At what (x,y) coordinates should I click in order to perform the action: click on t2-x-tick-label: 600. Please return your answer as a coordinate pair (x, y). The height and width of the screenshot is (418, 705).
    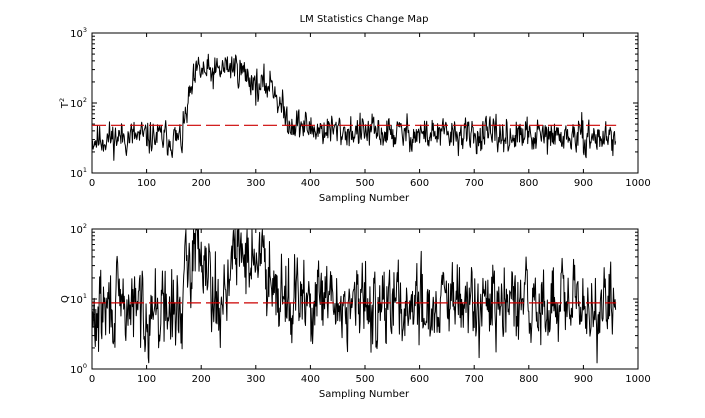
    Looking at the image, I should click on (419, 183).